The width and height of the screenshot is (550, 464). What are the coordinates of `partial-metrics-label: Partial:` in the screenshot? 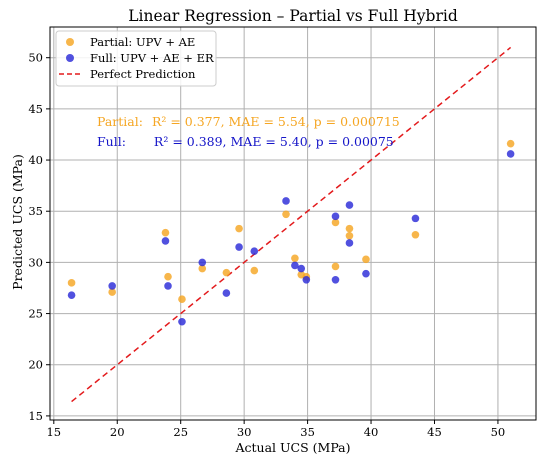 It's located at (120, 121).